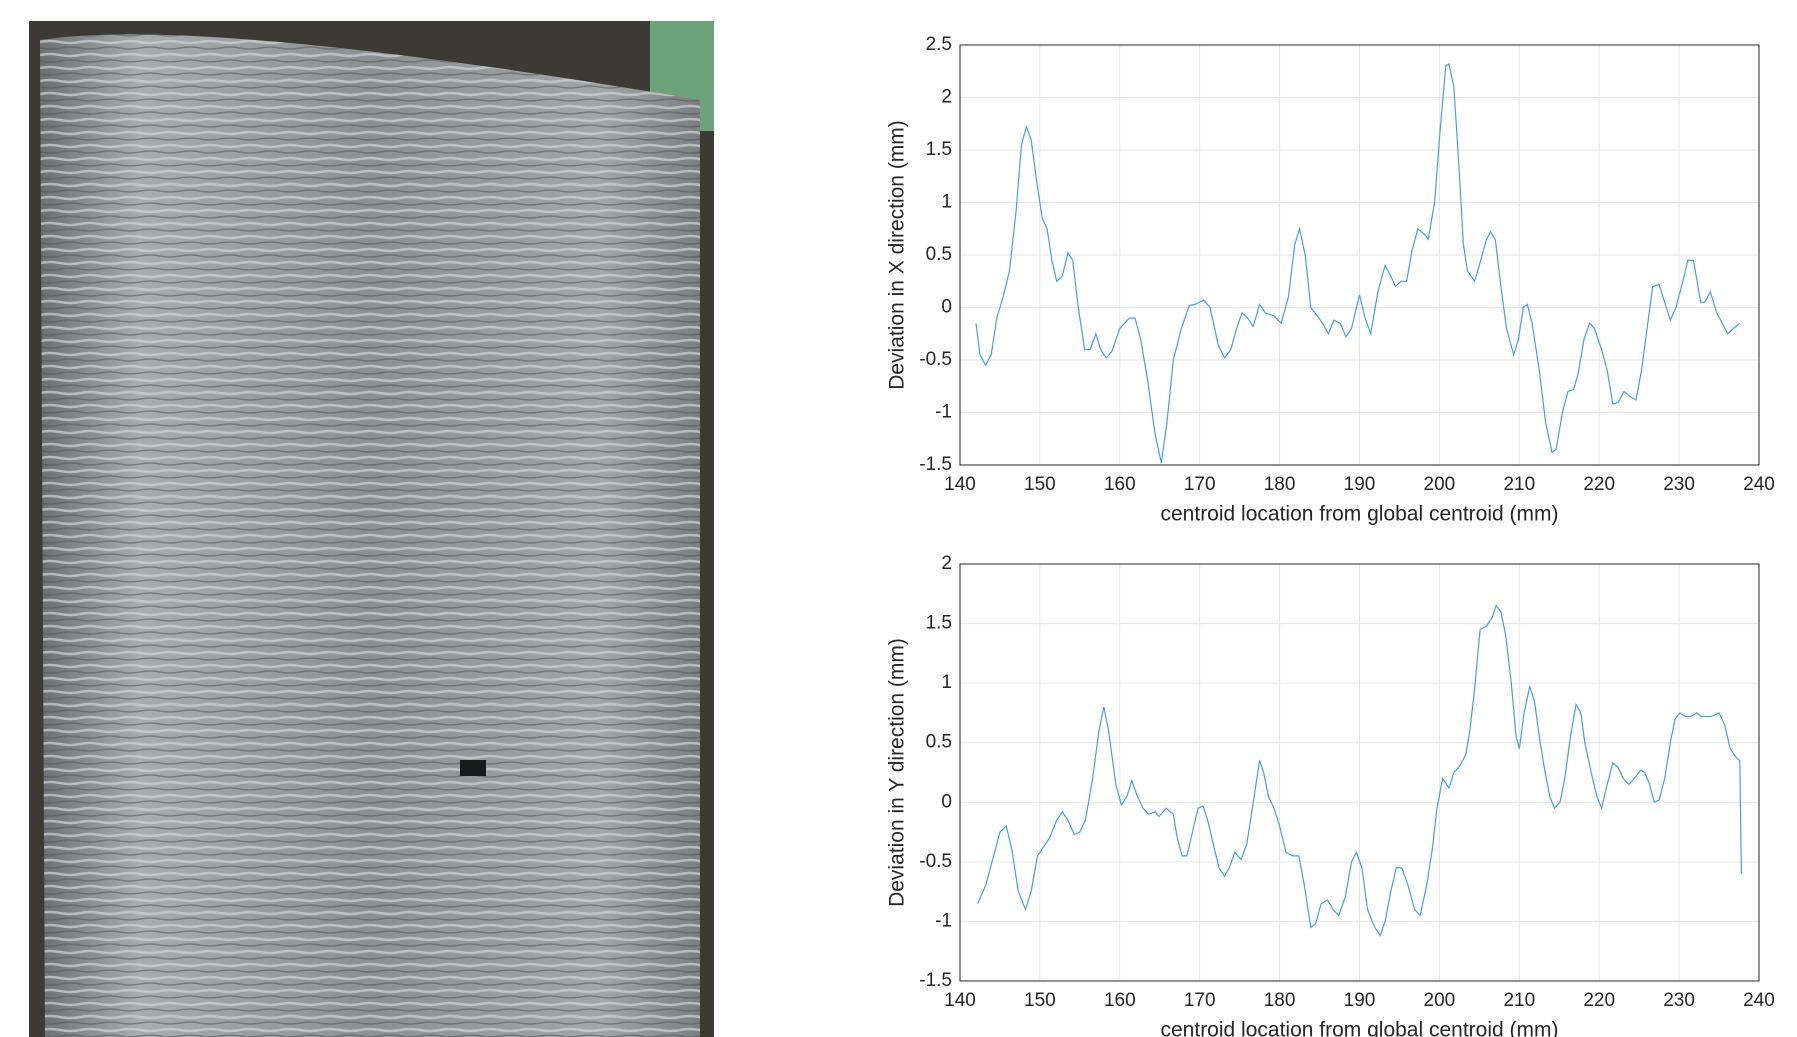 This screenshot has width=1797, height=1037. What do you see at coordinates (897, 772) in the screenshot?
I see `y-axis-label: Deviation in Y direction (mm)` at bounding box center [897, 772].